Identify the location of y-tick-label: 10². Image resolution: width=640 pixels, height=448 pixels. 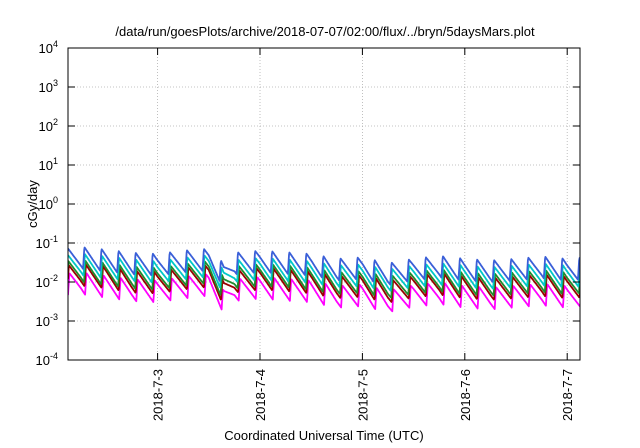
(48, 125).